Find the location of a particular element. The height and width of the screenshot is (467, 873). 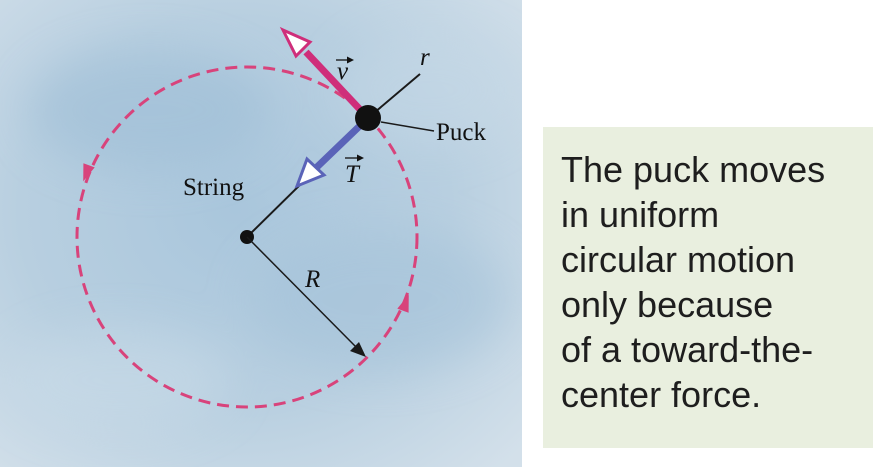

puck-leader-line is located at coordinates (407, 126).